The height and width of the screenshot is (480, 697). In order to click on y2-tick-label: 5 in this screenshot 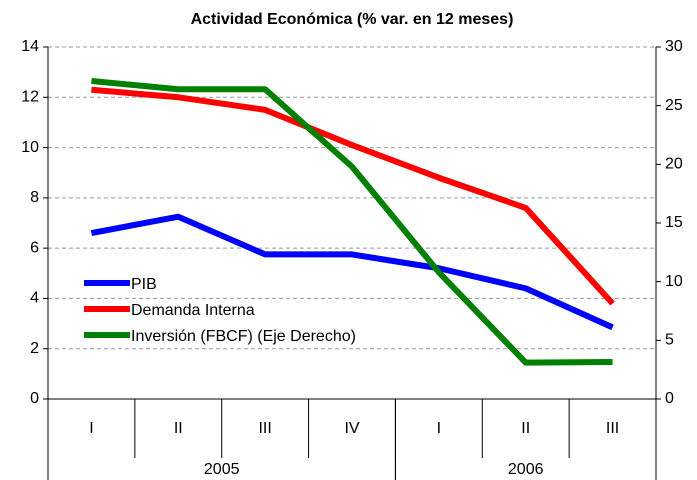, I will do `click(669, 340)`.